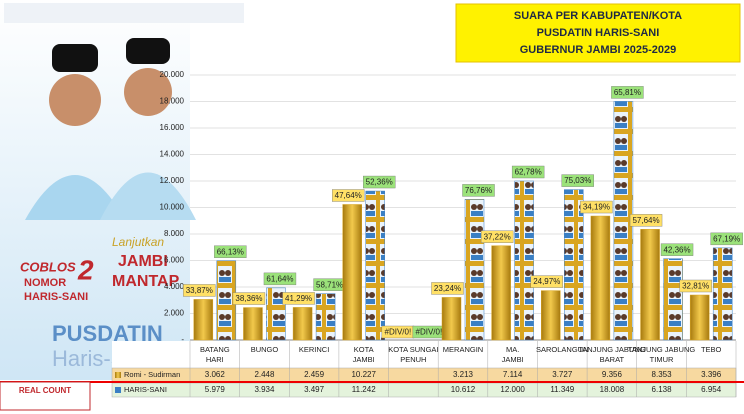 This screenshot has width=744, height=414. What do you see at coordinates (48, 266) in the screenshot?
I see `poster-text: COBLOS` at bounding box center [48, 266].